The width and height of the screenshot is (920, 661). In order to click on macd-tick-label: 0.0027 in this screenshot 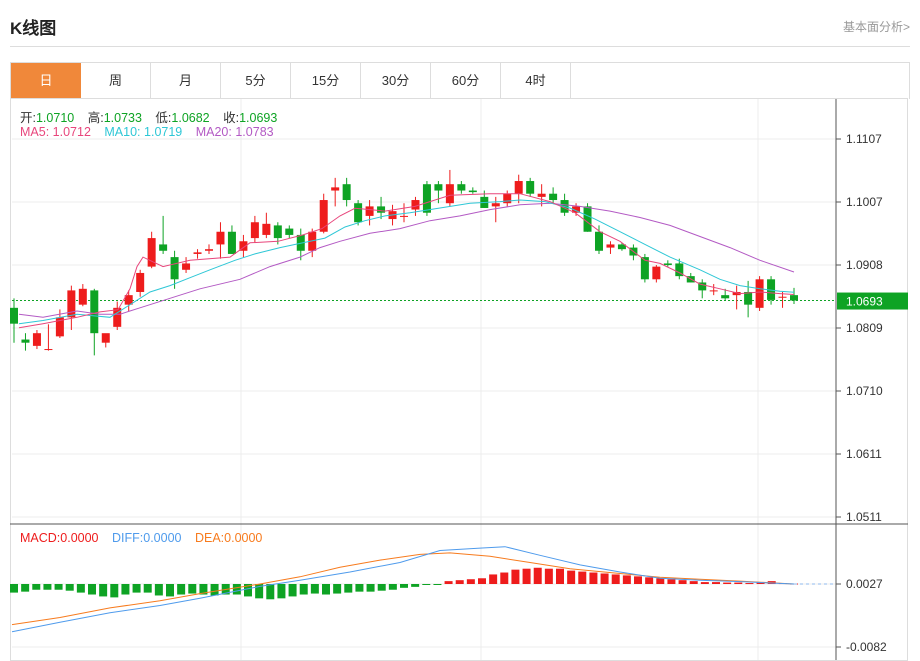, I will do `click(864, 584)`.